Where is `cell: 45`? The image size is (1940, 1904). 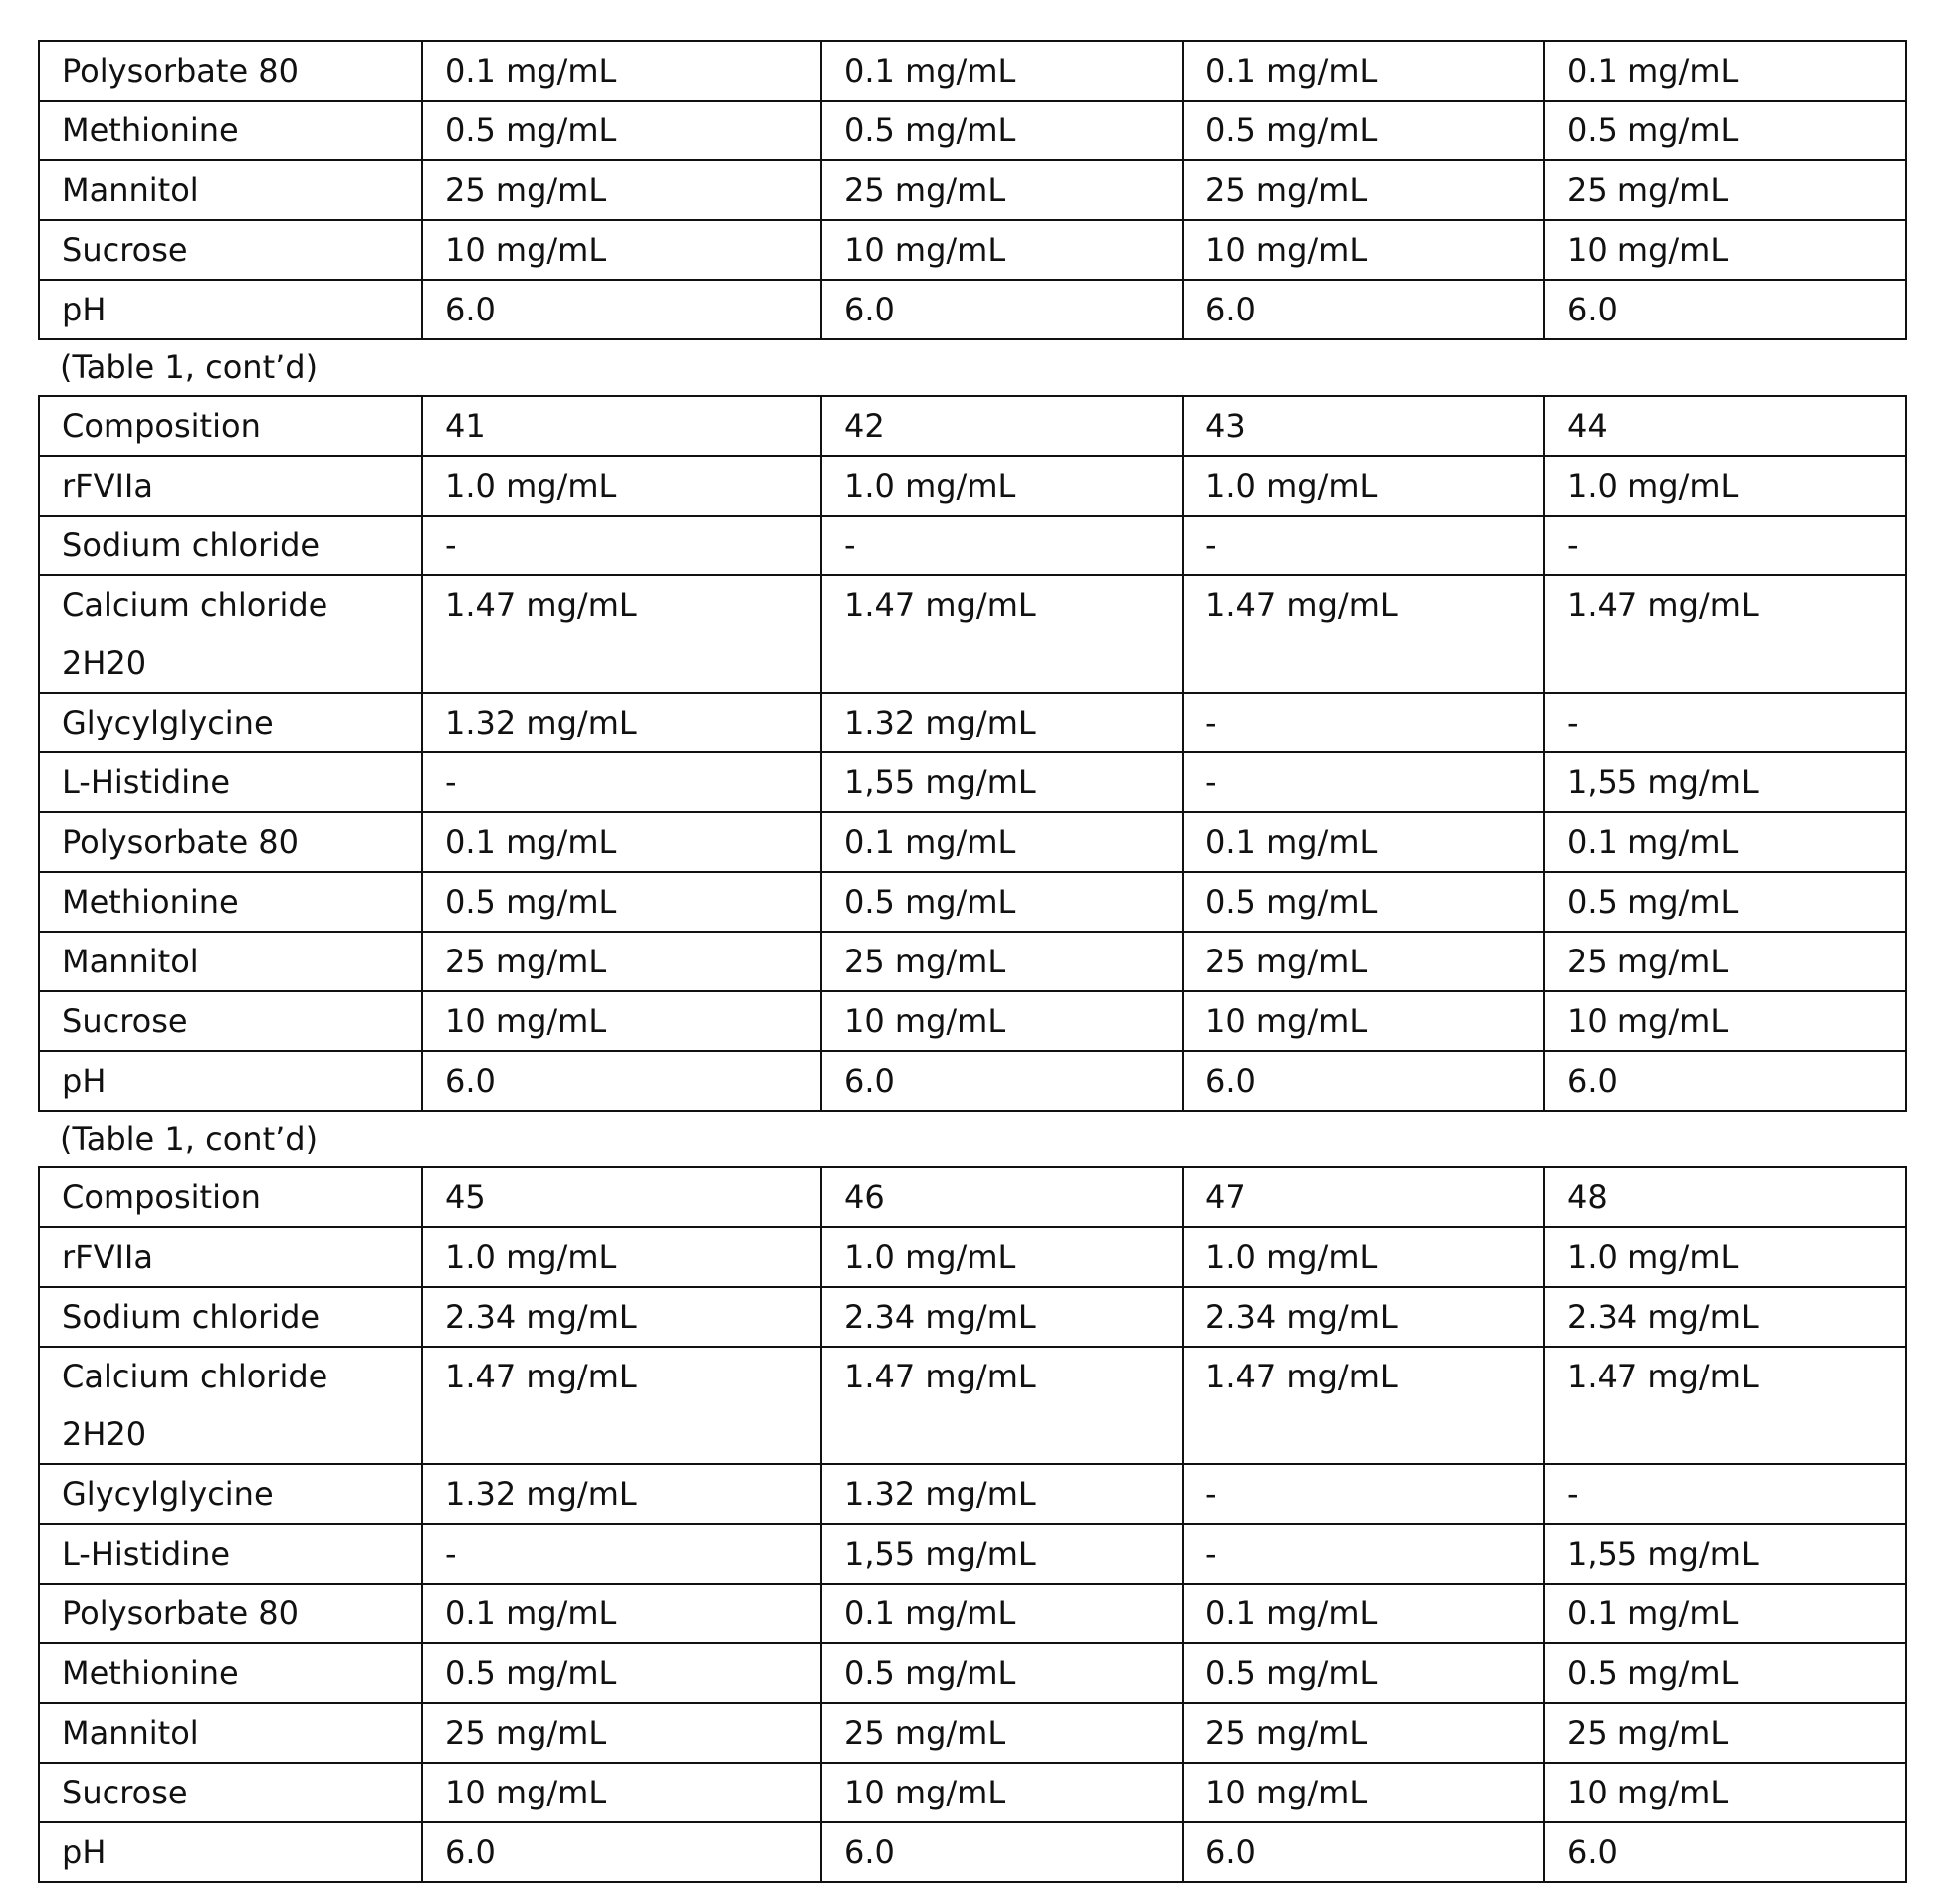 cell: 45 is located at coordinates (621, 1197).